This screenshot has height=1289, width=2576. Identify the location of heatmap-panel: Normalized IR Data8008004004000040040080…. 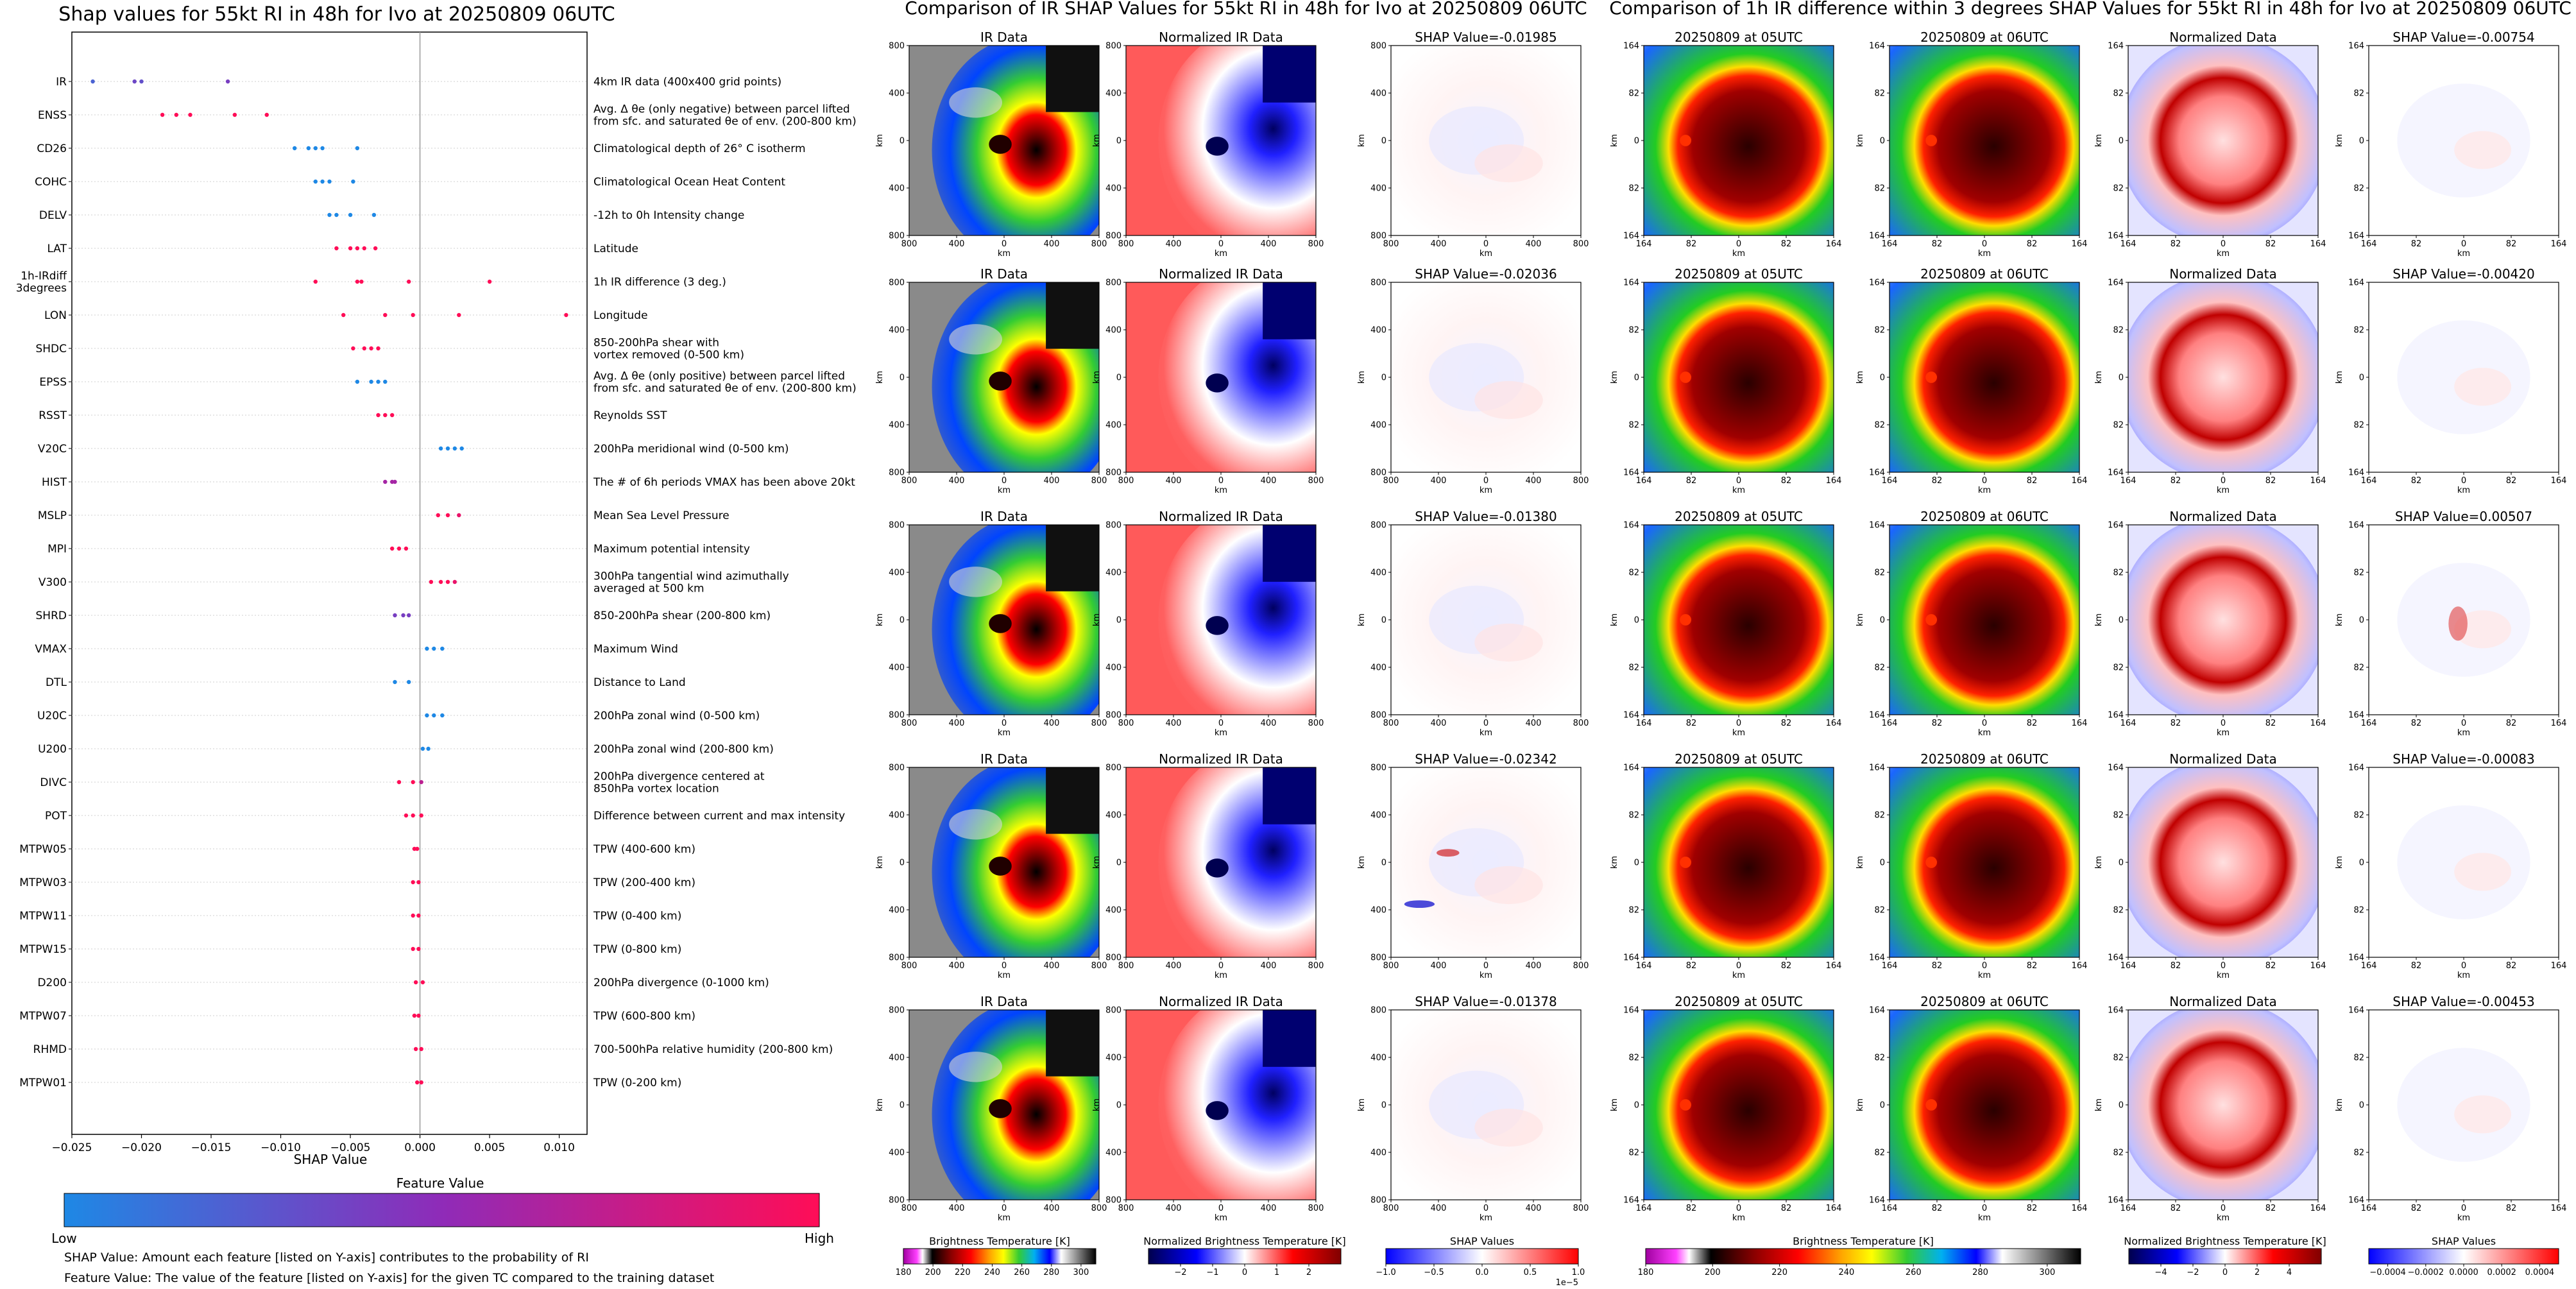
(1208, 1108).